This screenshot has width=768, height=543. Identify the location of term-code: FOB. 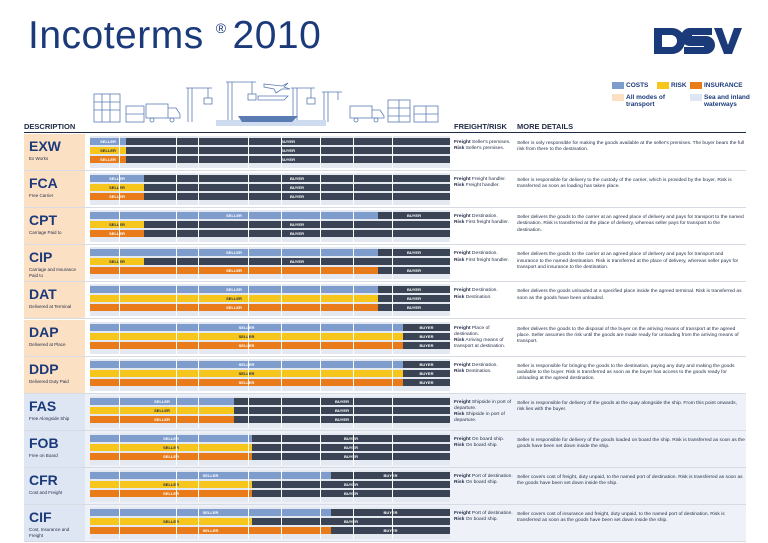
(44, 442).